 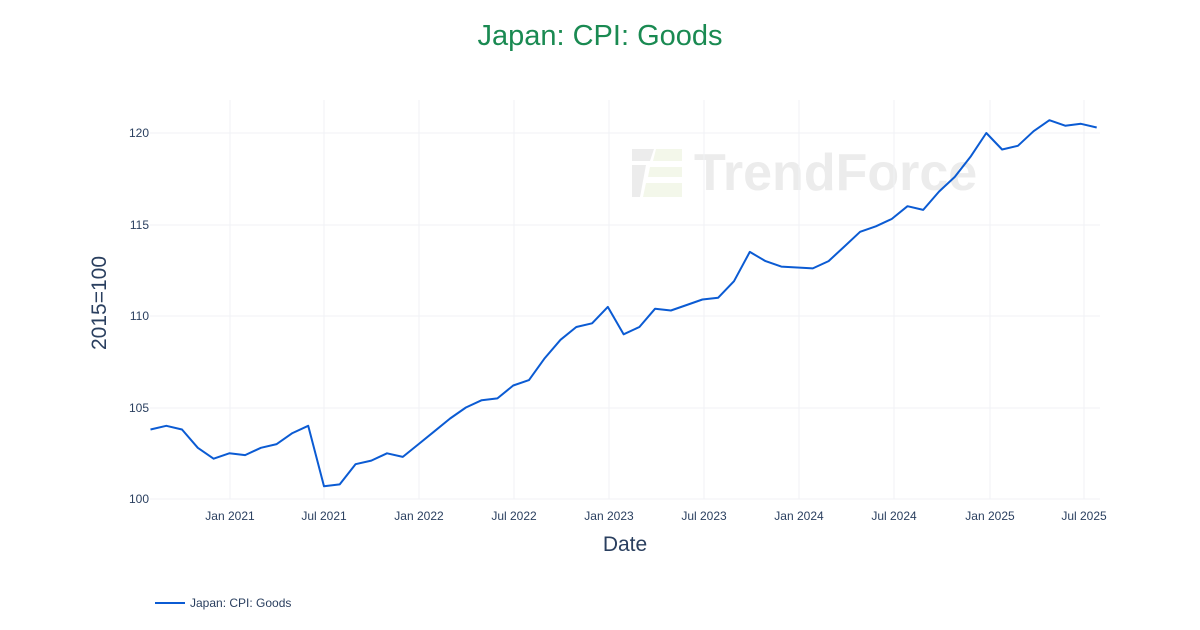 I want to click on y-tick-label: 115, so click(x=139, y=225).